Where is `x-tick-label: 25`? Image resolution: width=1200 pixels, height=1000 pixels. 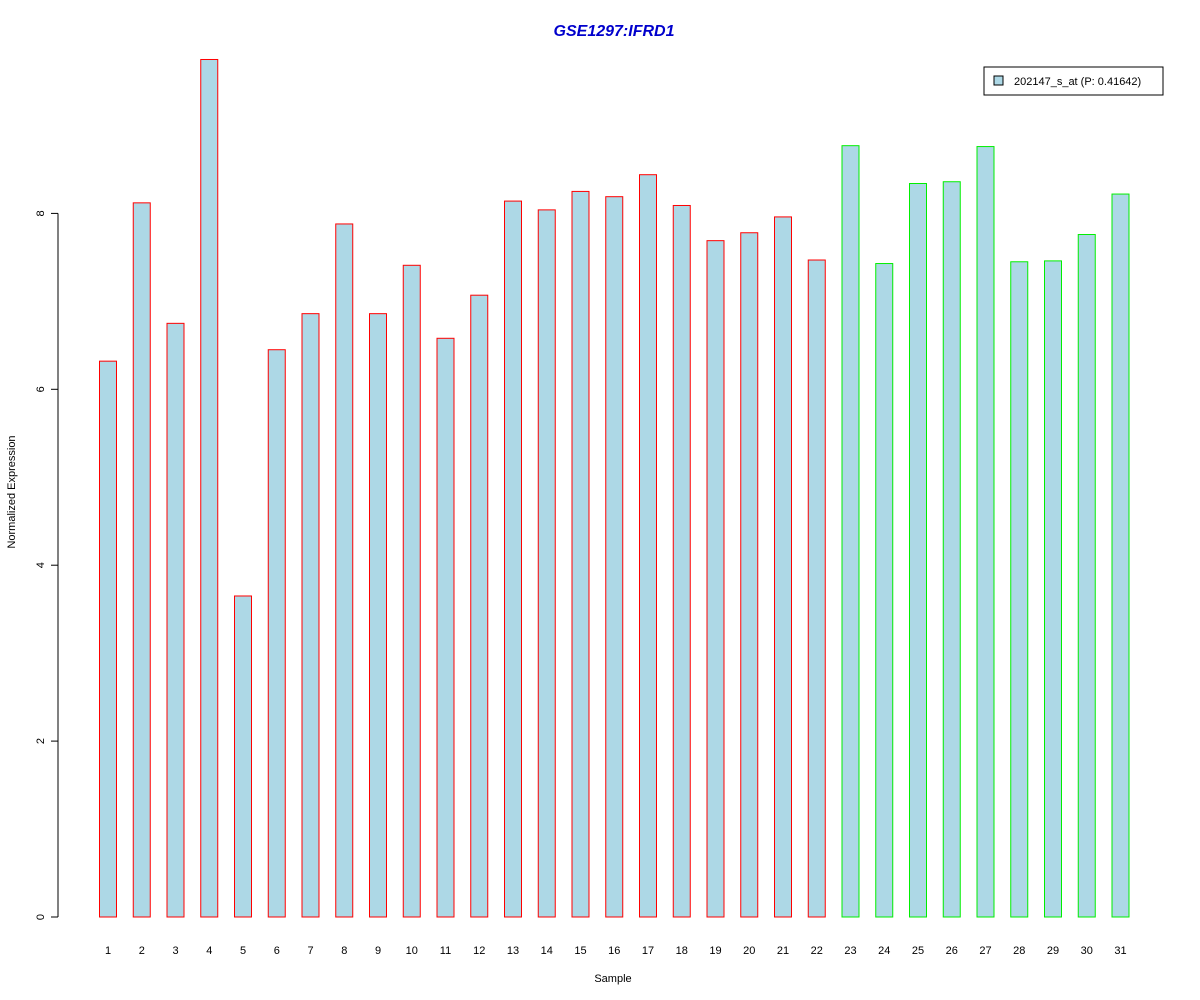 x-tick-label: 25 is located at coordinates (918, 951).